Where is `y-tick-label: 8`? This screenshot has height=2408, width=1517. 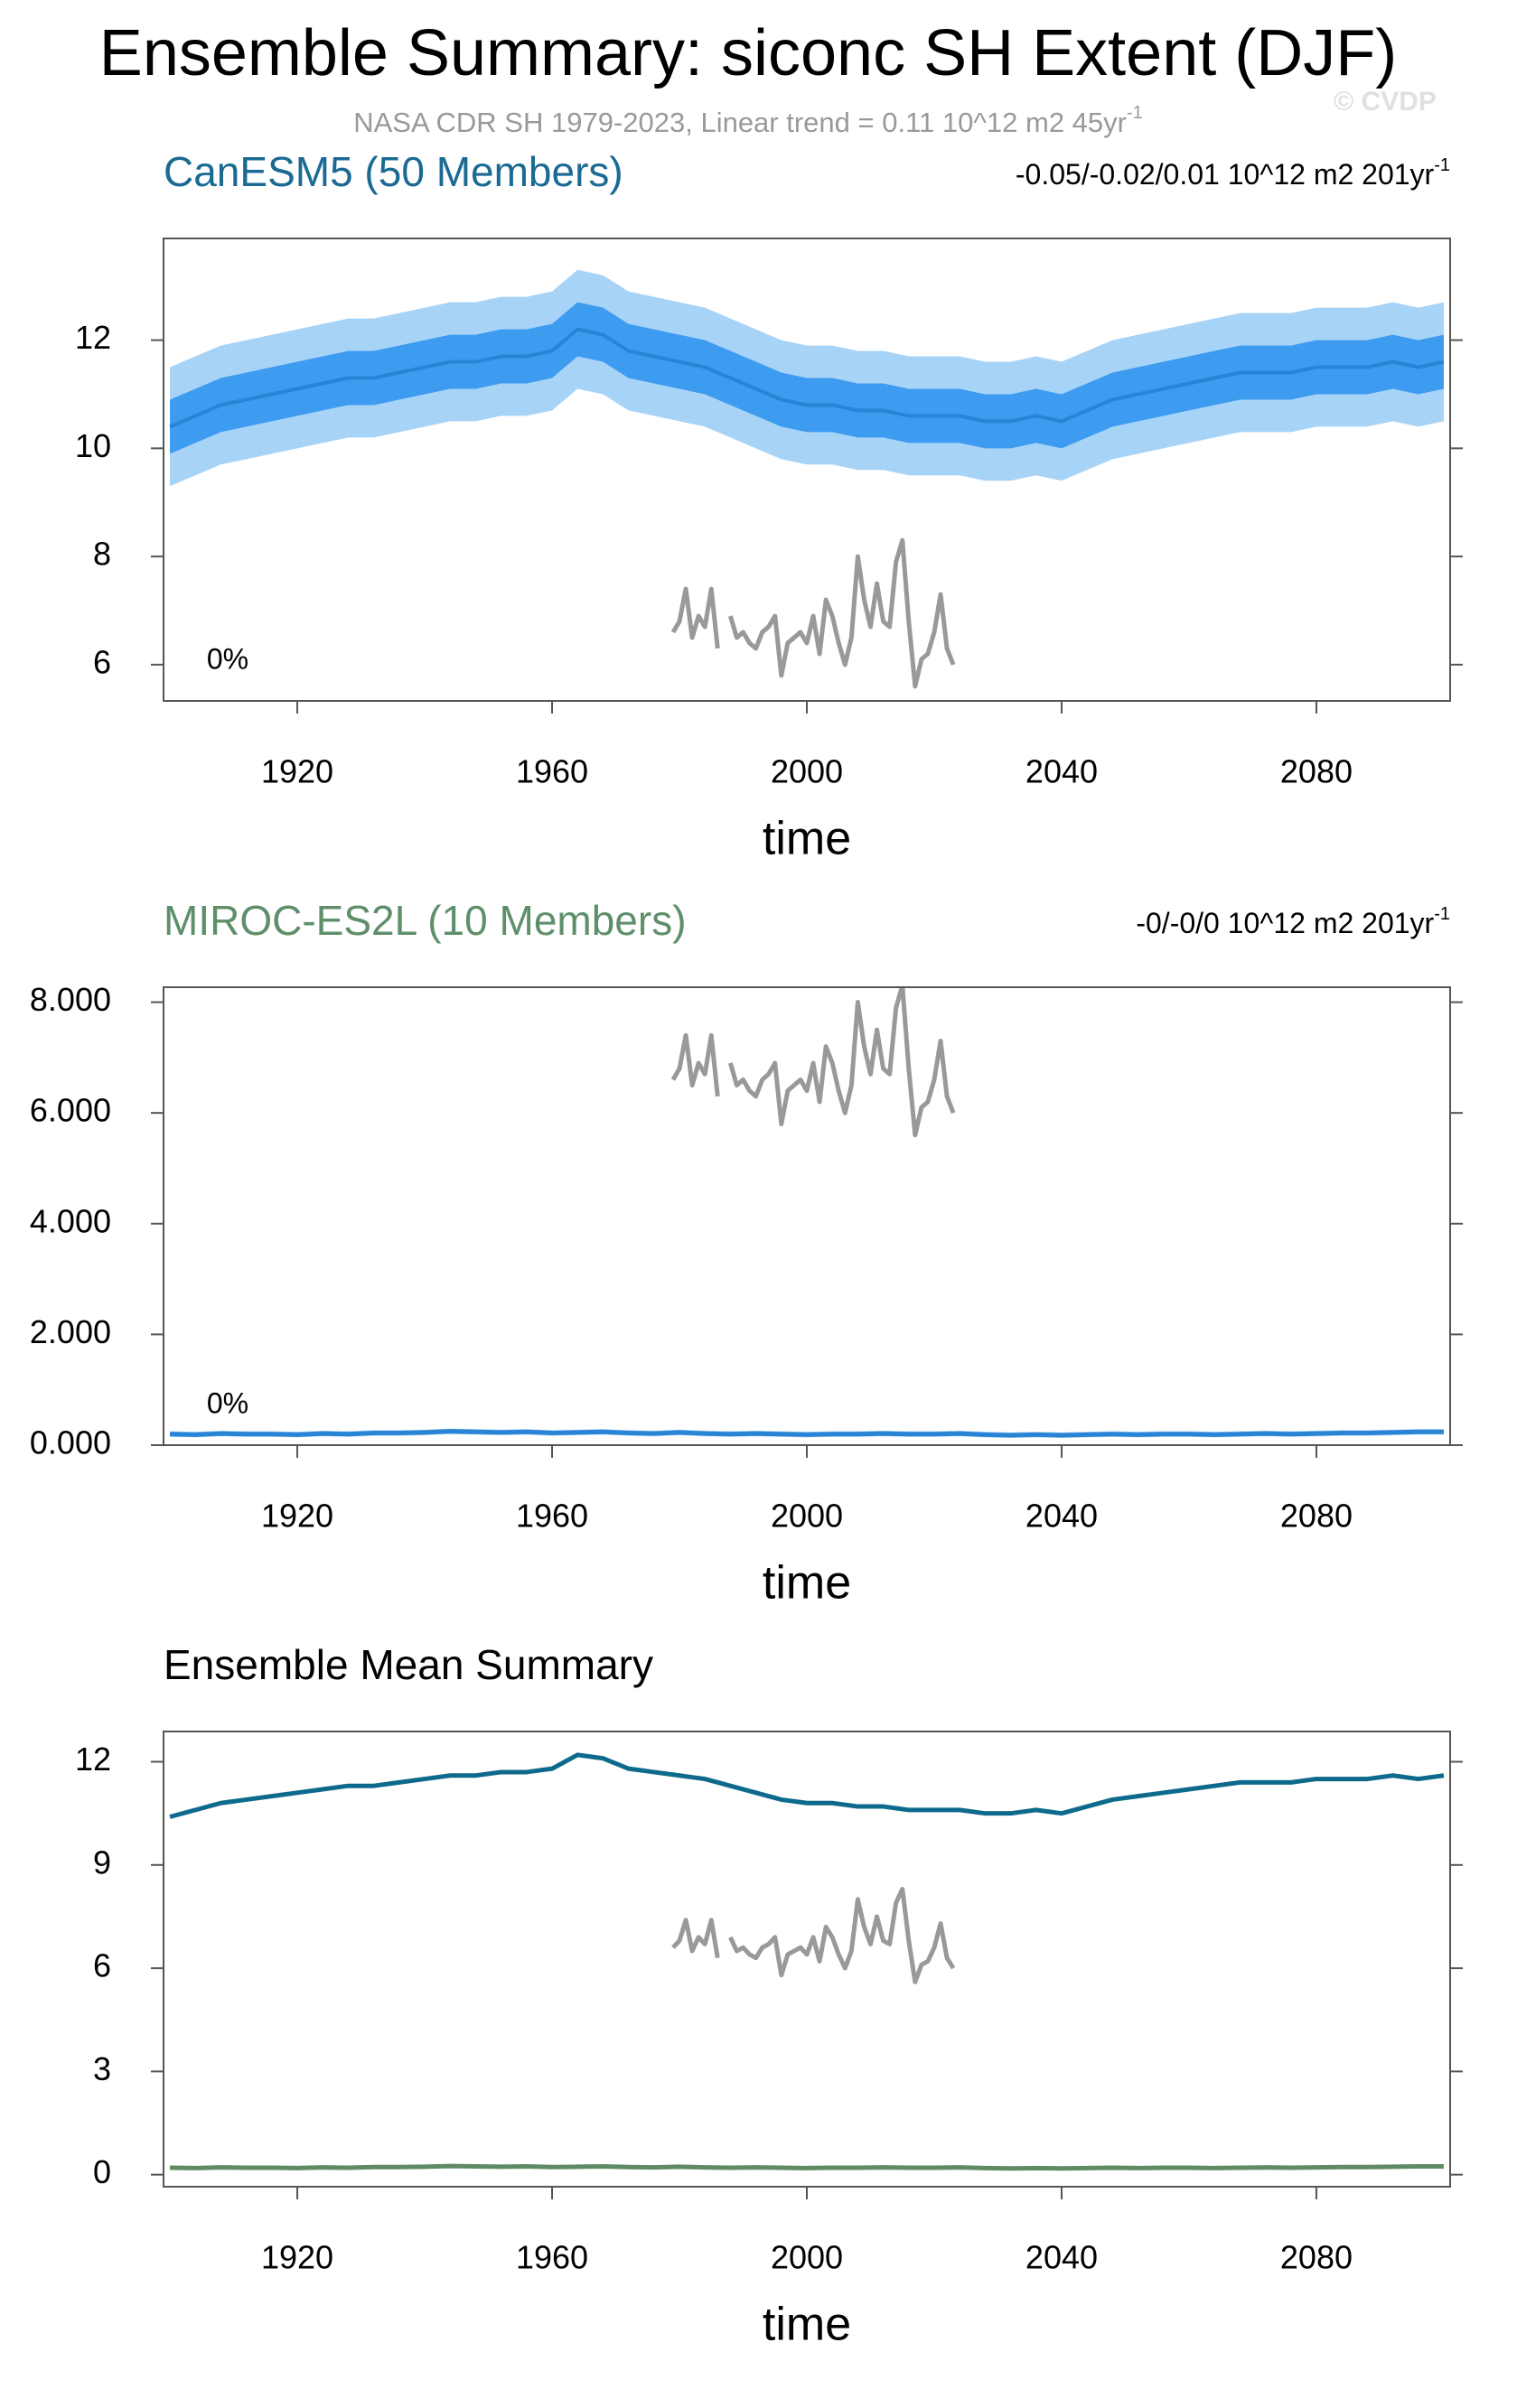 y-tick-label: 8 is located at coordinates (102, 554).